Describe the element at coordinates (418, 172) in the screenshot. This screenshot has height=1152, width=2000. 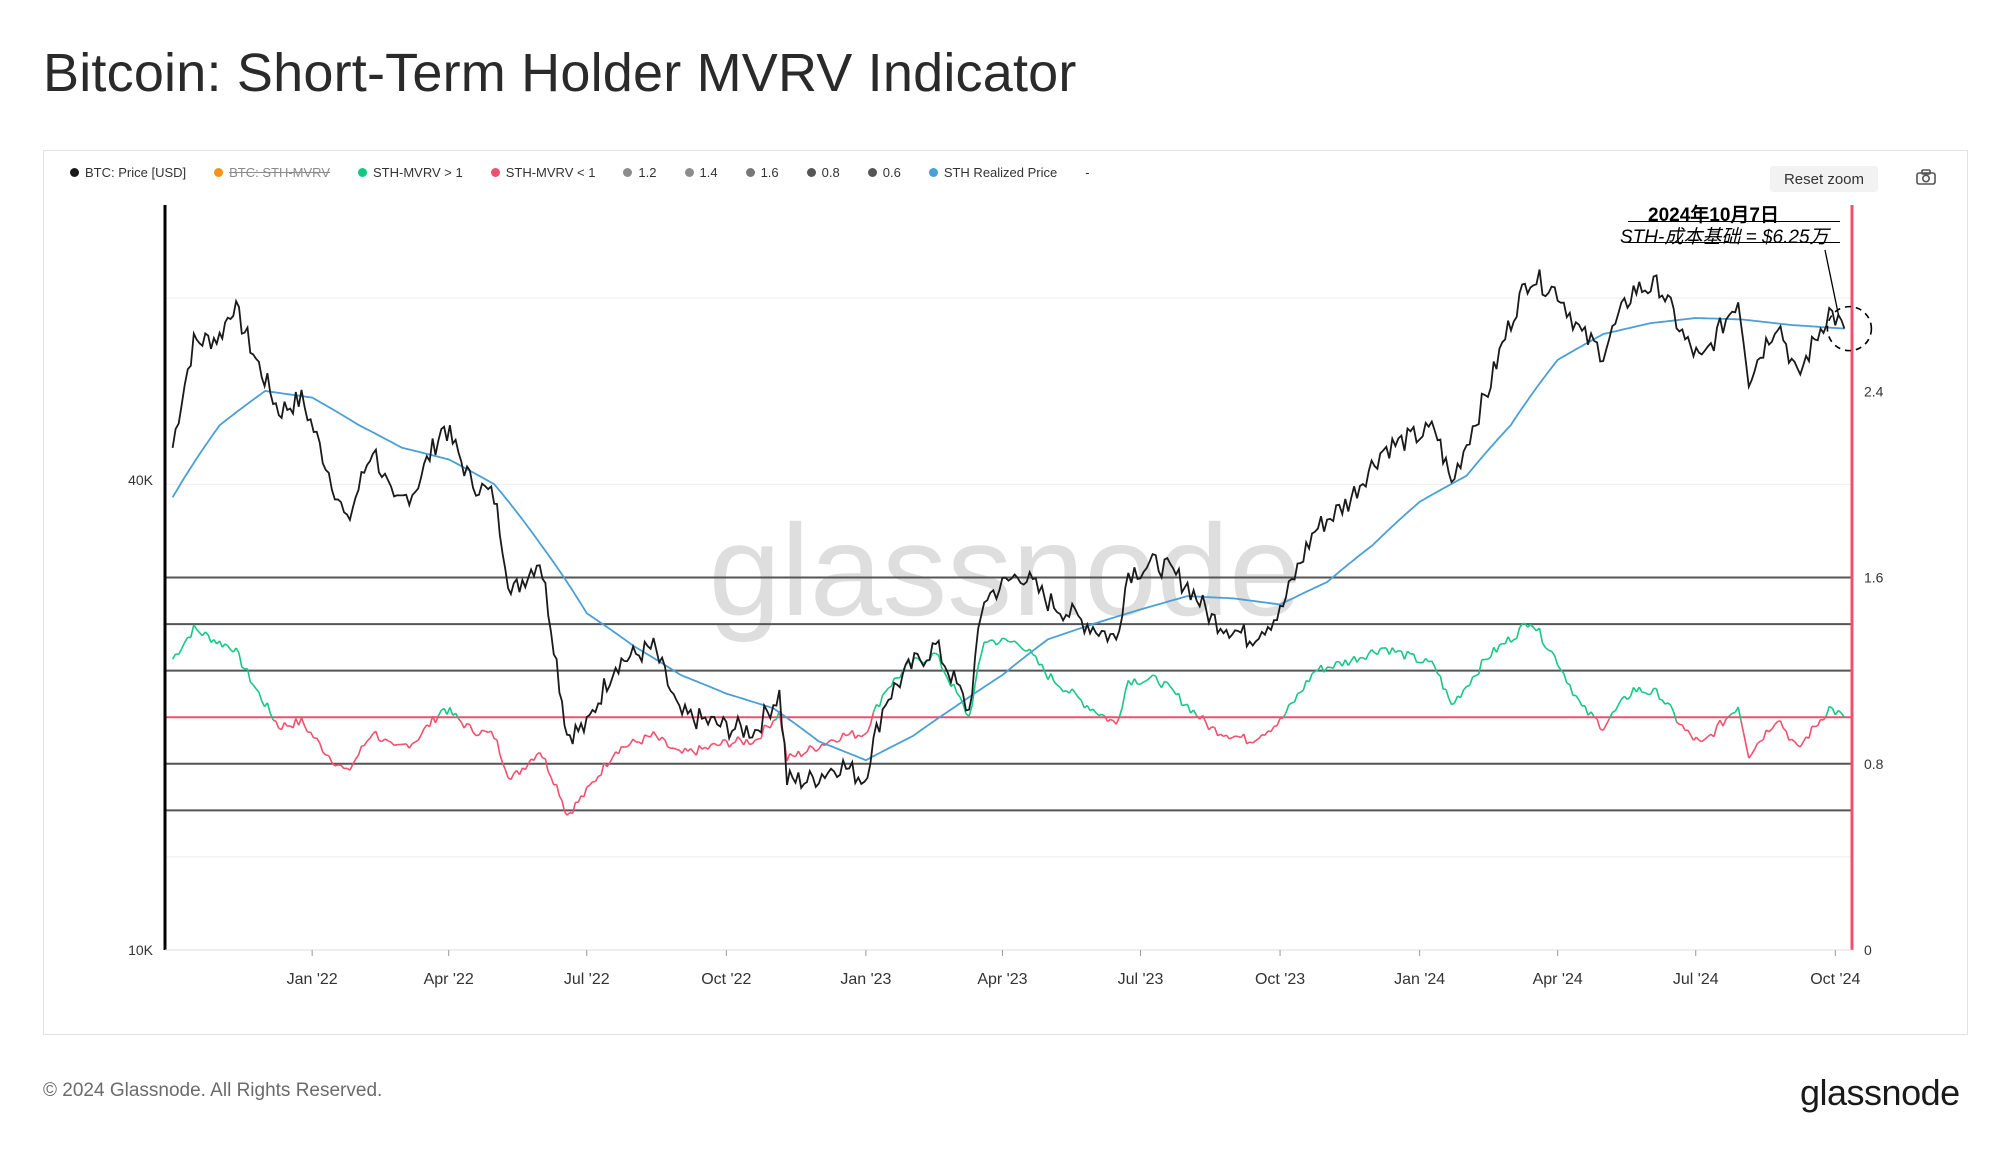
I see `legend-label: STH-MVRV > 1` at that location.